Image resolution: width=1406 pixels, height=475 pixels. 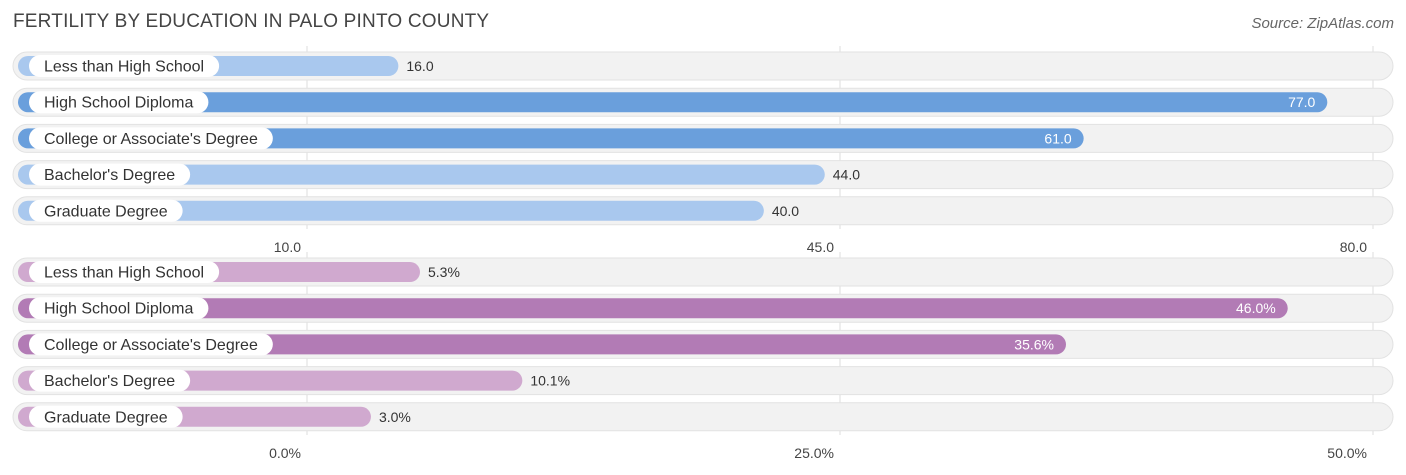 I want to click on bar-row: Bachelor's Degree 44.0, so click(x=703, y=175).